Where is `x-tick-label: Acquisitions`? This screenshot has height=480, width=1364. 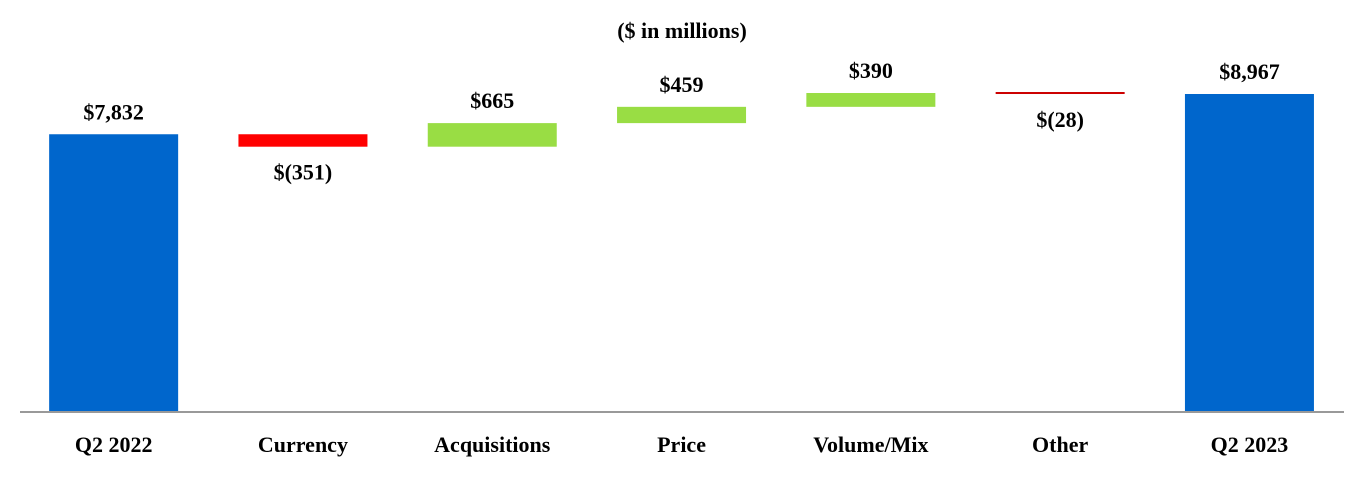
x-tick-label: Acquisitions is located at coordinates (492, 444).